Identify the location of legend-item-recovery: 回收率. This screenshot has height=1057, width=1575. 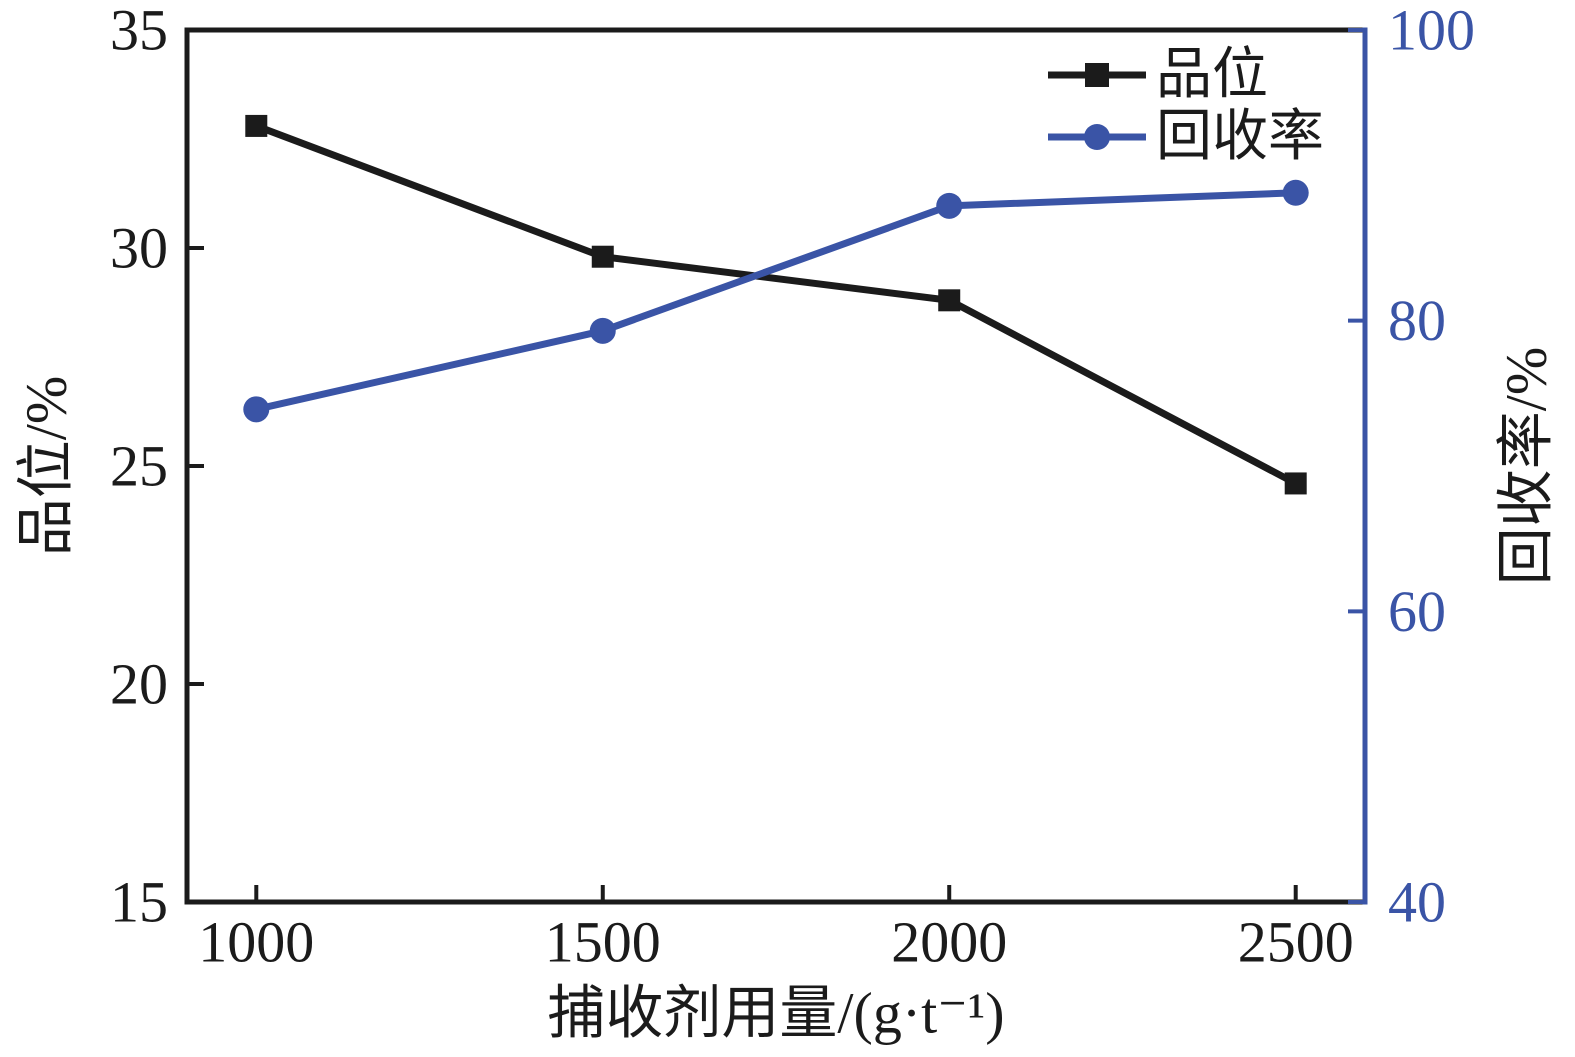
(1186, 137).